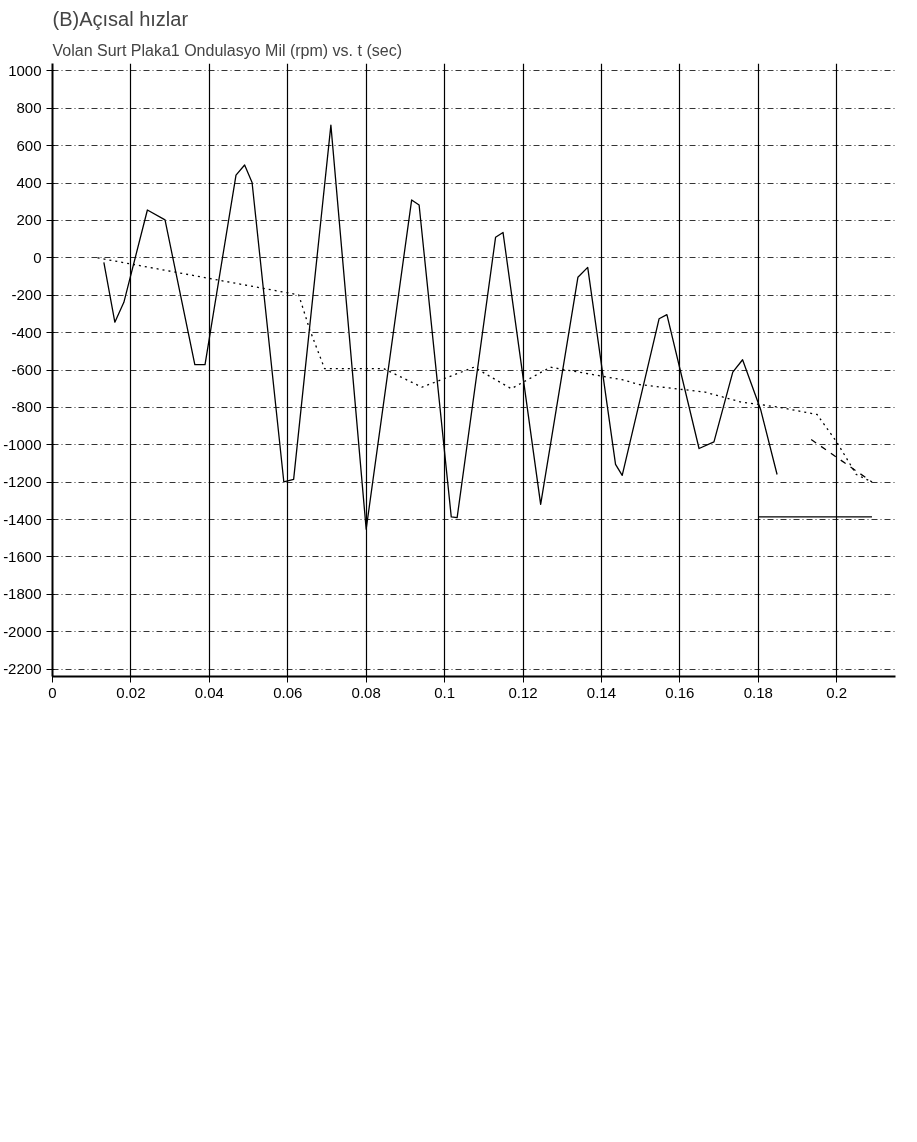 The height and width of the screenshot is (1142, 917). Describe the element at coordinates (26, 369) in the screenshot. I see `y-tick-label: -600` at that location.